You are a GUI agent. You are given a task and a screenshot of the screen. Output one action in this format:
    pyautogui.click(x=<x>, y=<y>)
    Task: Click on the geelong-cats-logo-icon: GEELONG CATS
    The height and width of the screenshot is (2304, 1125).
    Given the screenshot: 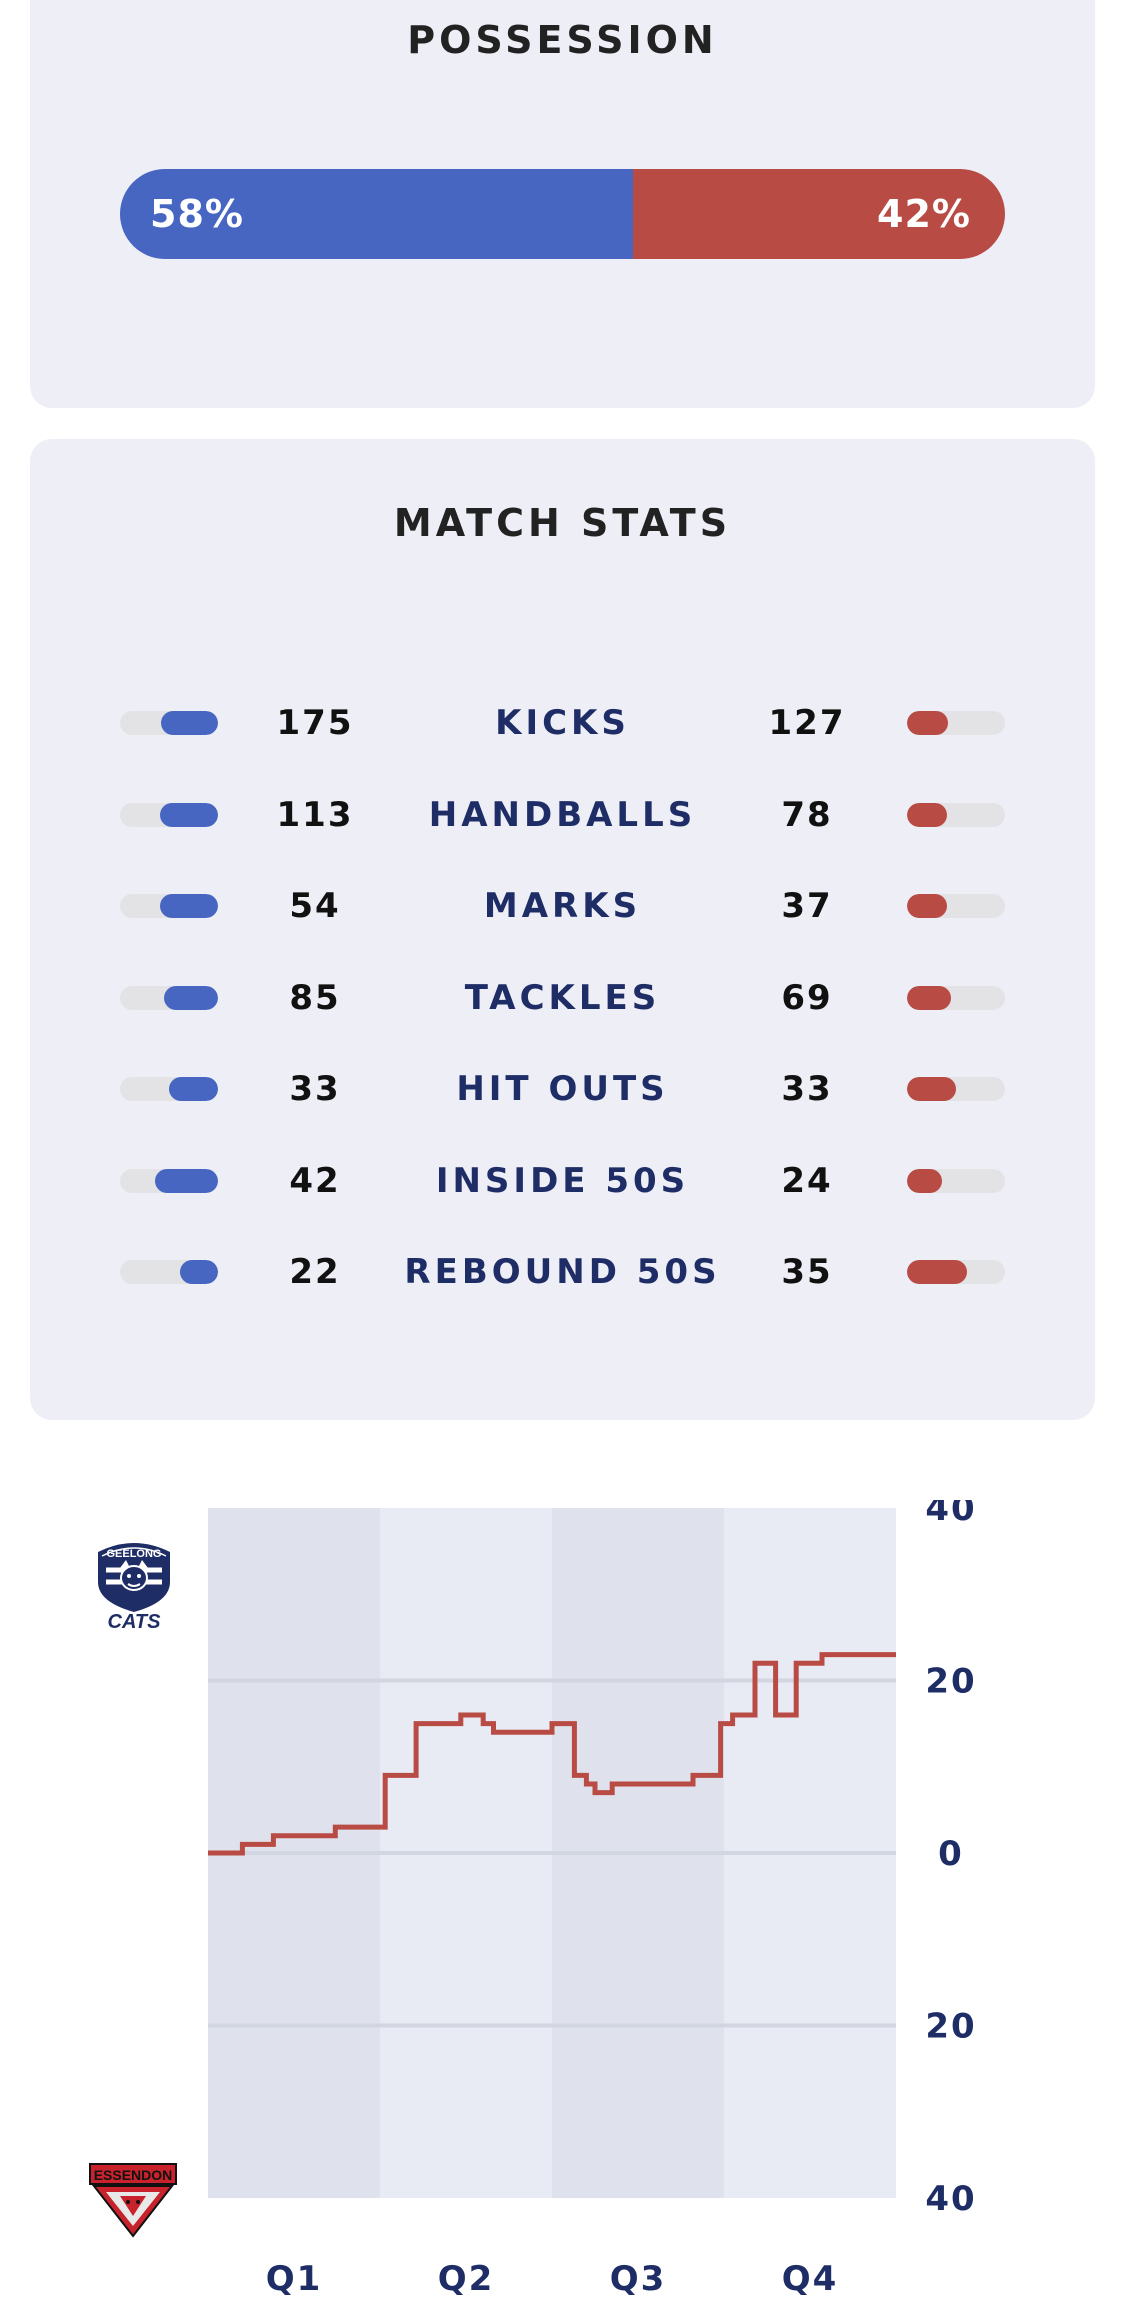 What is the action you would take?
    pyautogui.click(x=134, y=1585)
    